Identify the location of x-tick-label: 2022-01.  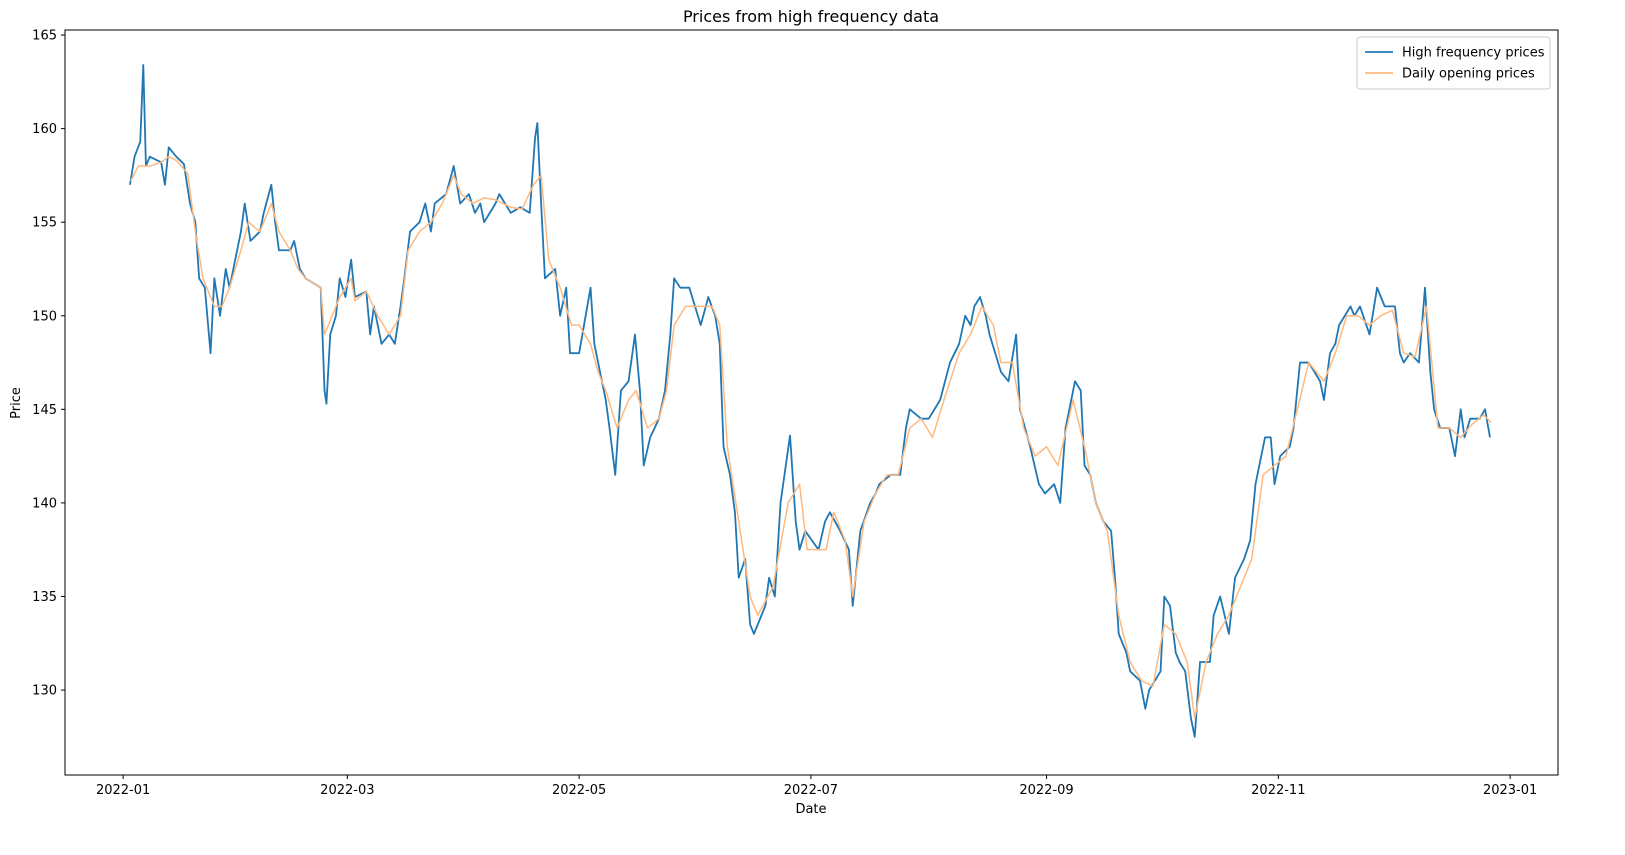
(123, 790).